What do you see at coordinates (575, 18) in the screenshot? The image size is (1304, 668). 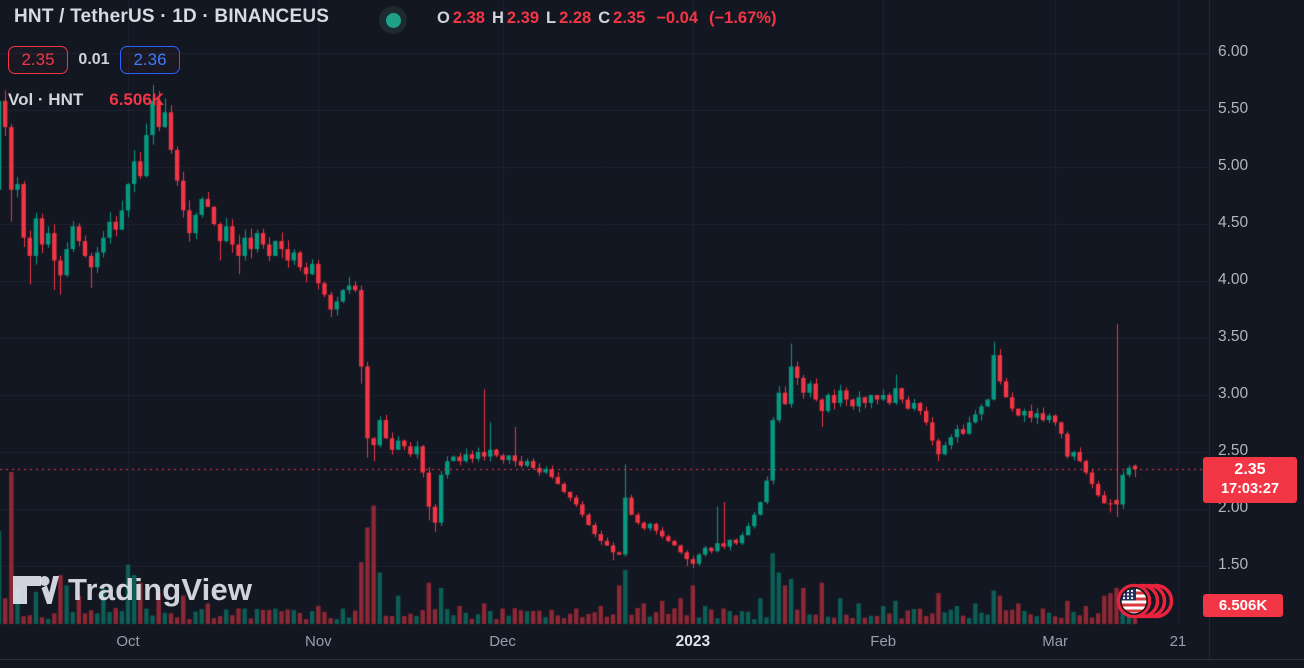 I see `low-value: 2.28` at bounding box center [575, 18].